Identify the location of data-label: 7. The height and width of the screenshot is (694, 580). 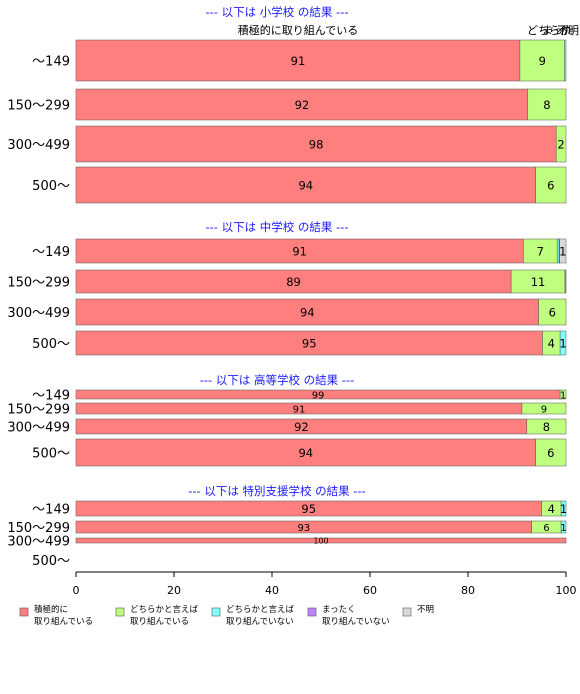
(540, 251).